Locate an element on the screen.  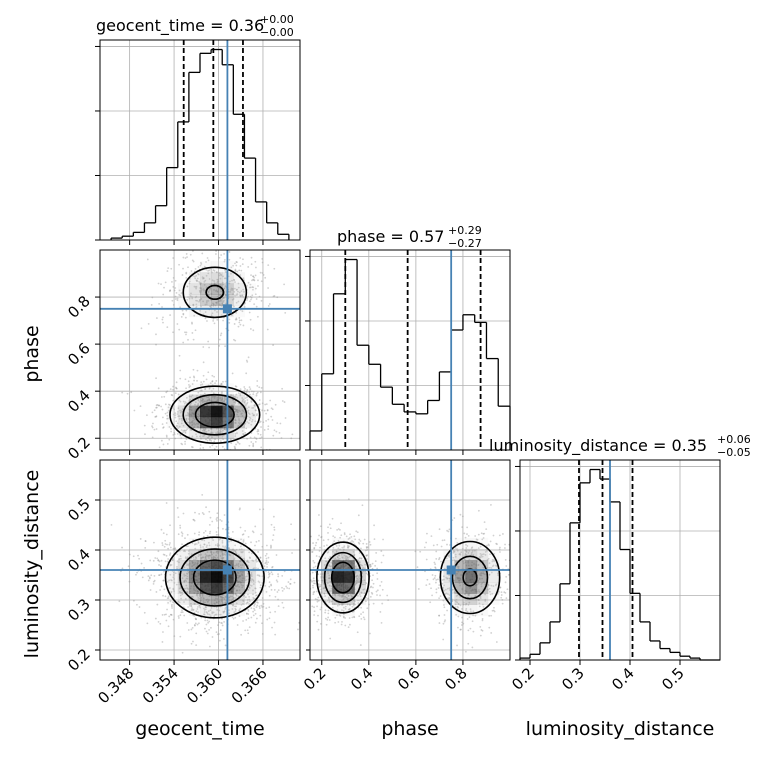
xlabel-geocent-time: geocent_time is located at coordinates (199, 729).